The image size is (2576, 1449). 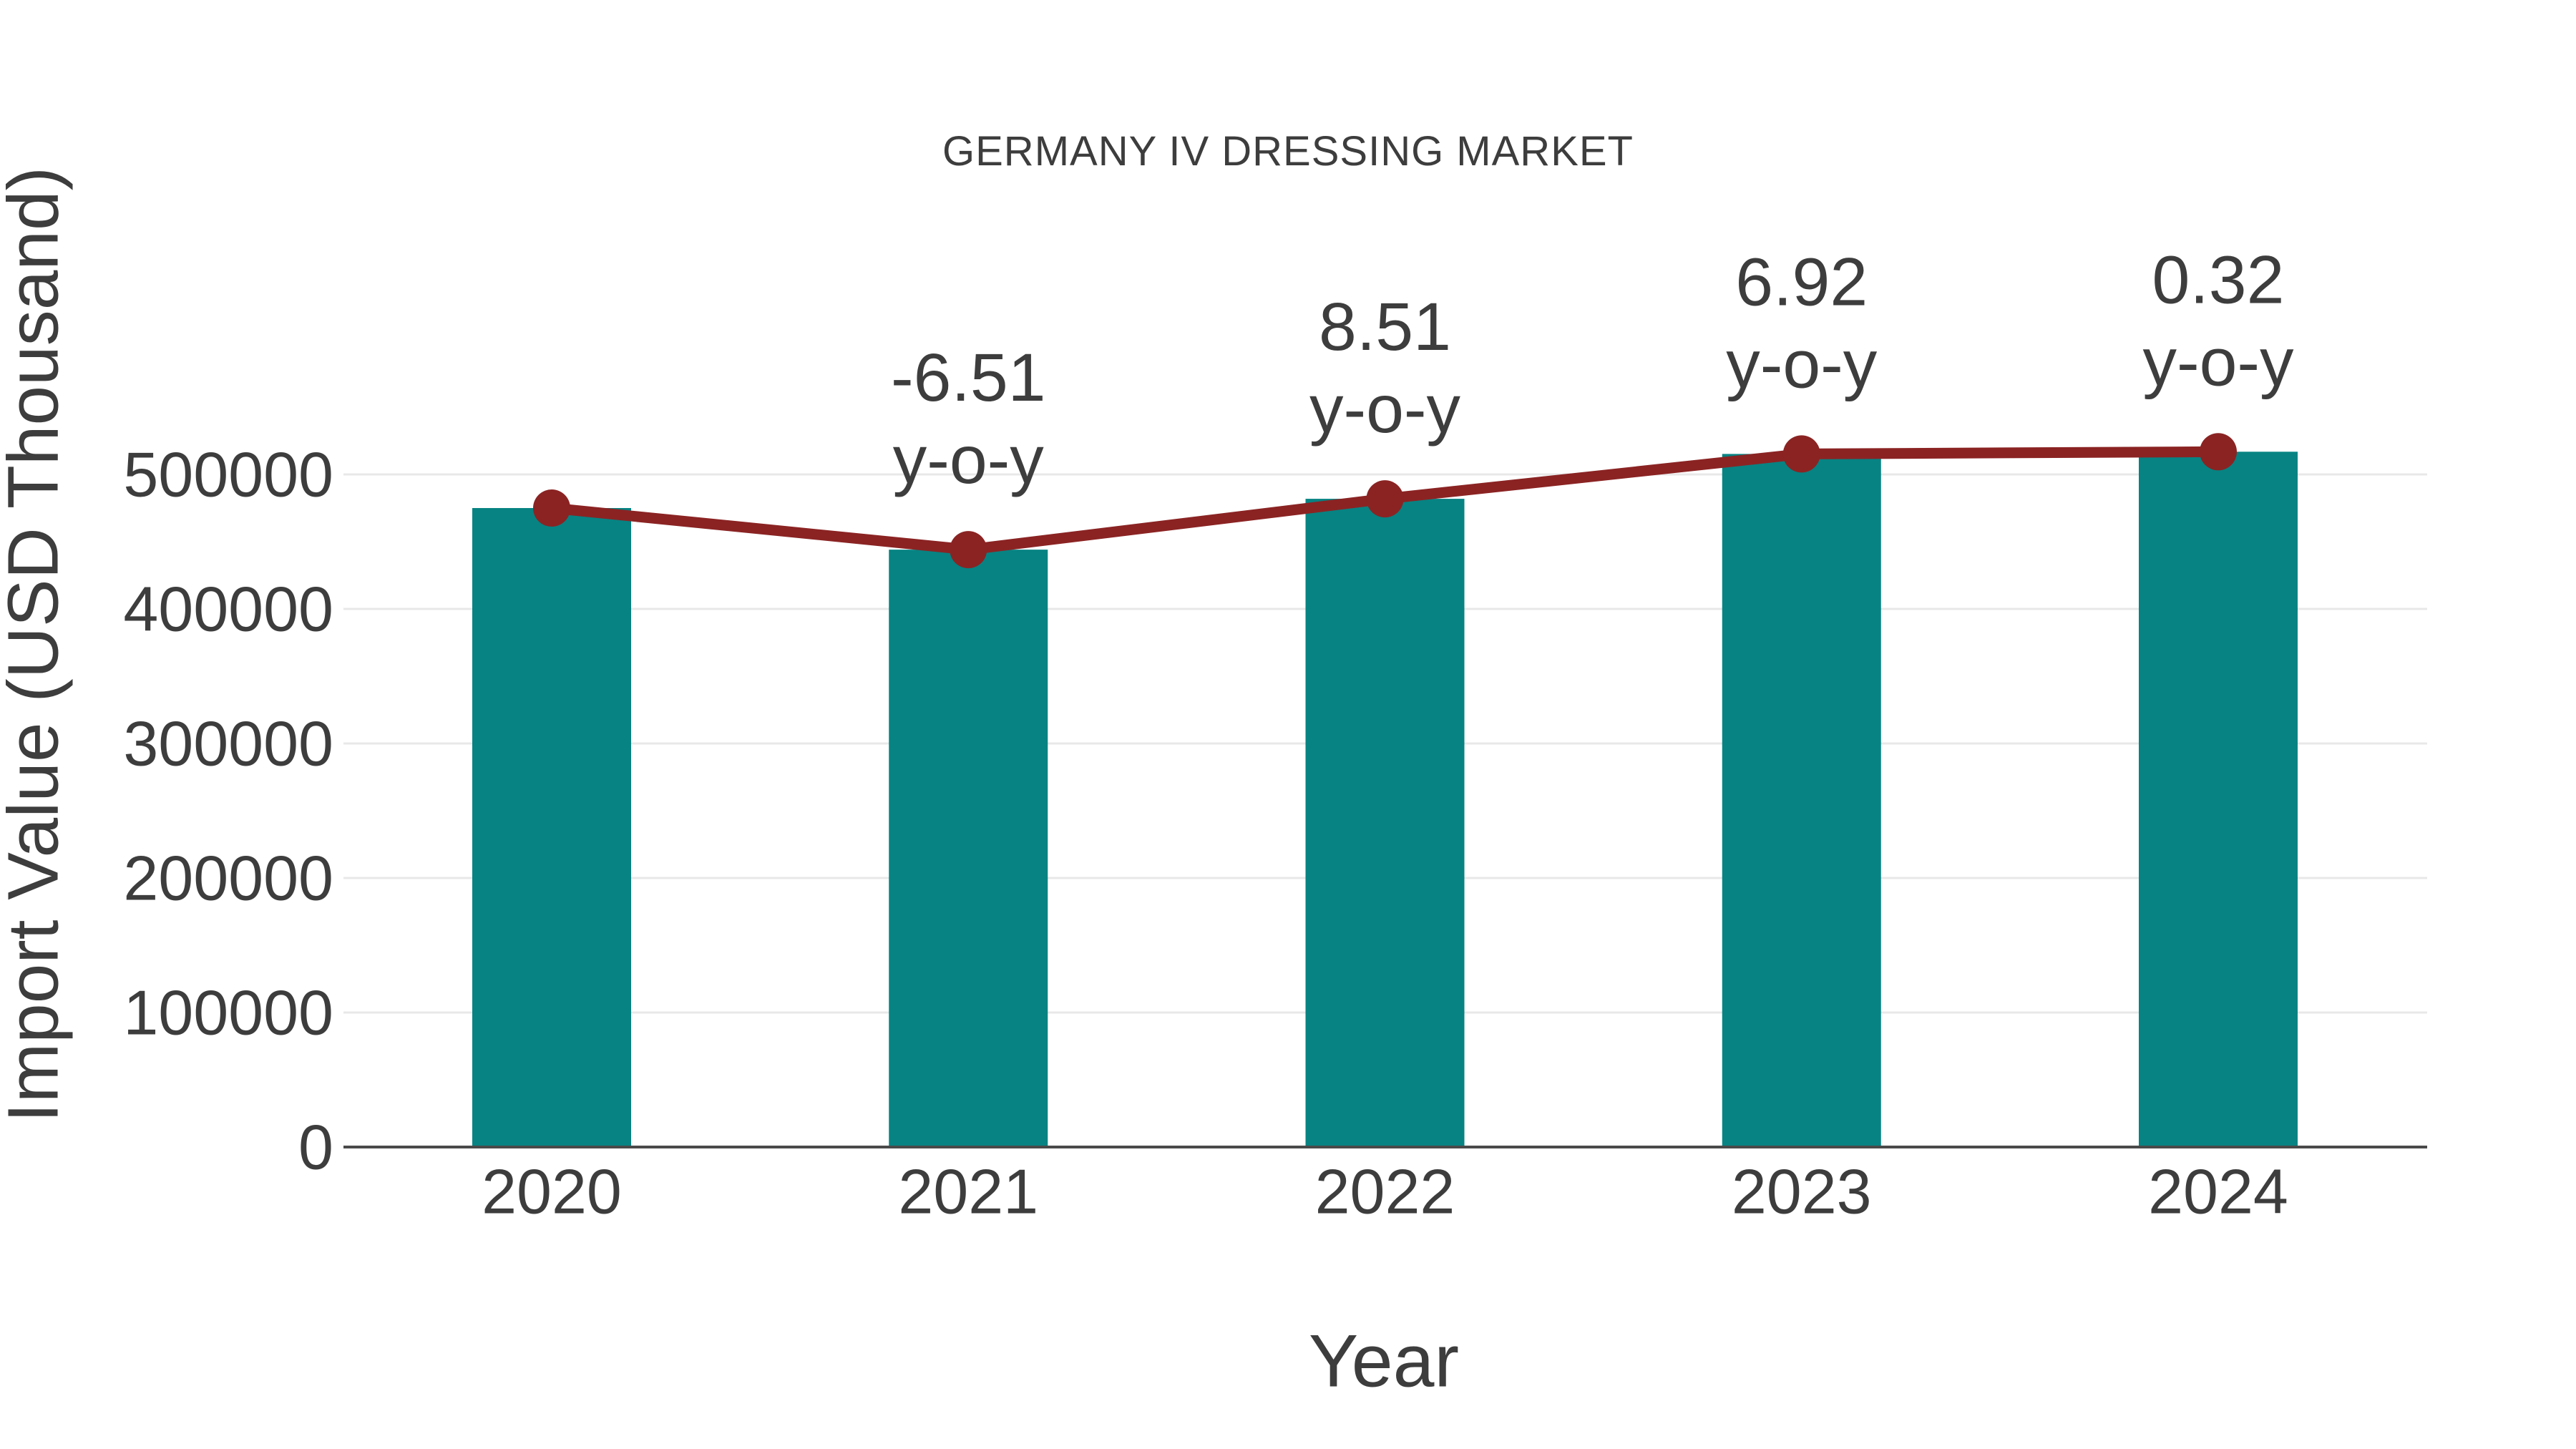 What do you see at coordinates (552, 1191) in the screenshot?
I see `x-tick-label-2020: 2020` at bounding box center [552, 1191].